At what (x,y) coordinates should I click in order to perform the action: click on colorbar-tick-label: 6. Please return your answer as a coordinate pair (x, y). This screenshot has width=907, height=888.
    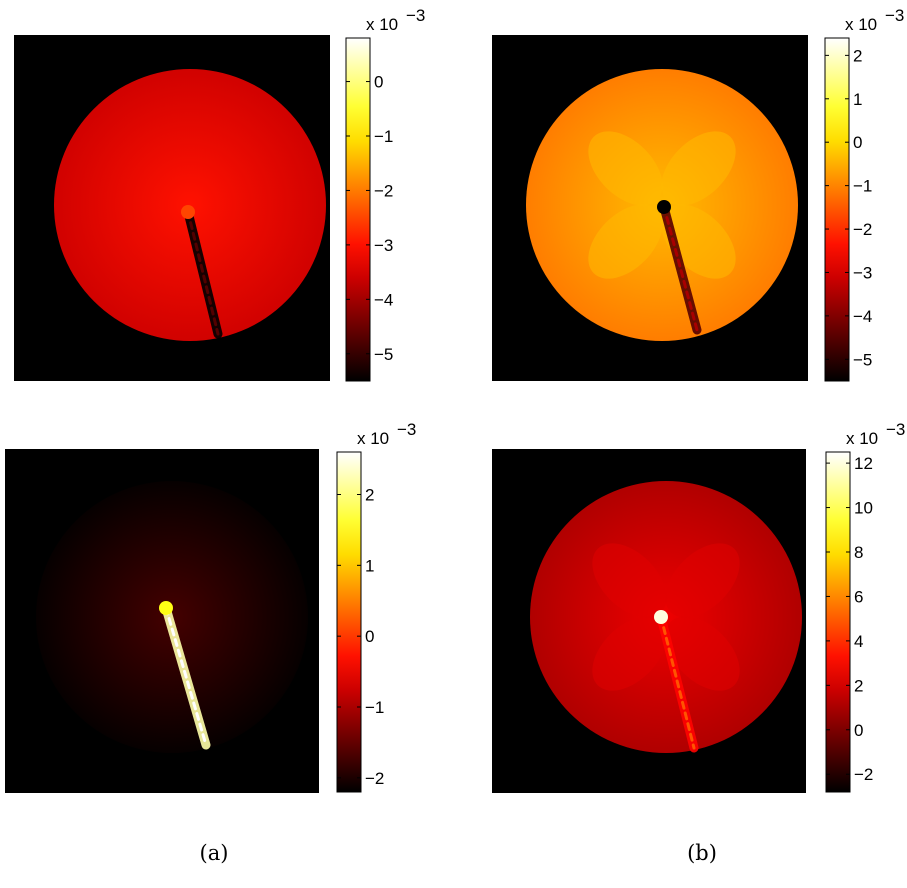
    Looking at the image, I should click on (858, 596).